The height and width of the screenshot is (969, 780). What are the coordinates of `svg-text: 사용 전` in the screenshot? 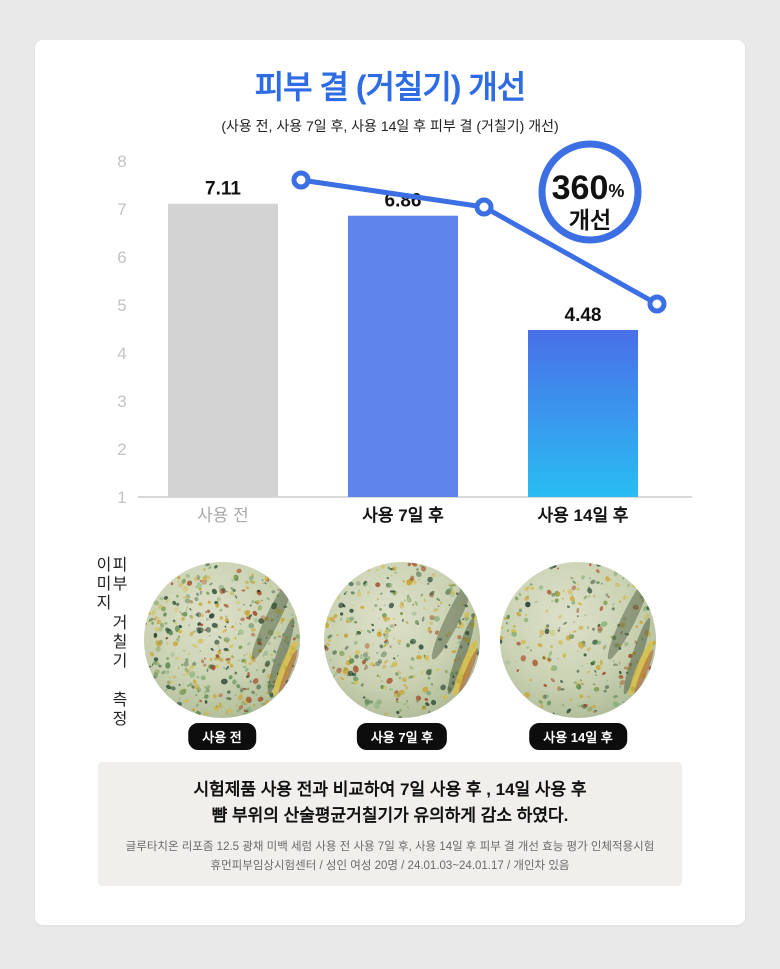 It's located at (223, 515).